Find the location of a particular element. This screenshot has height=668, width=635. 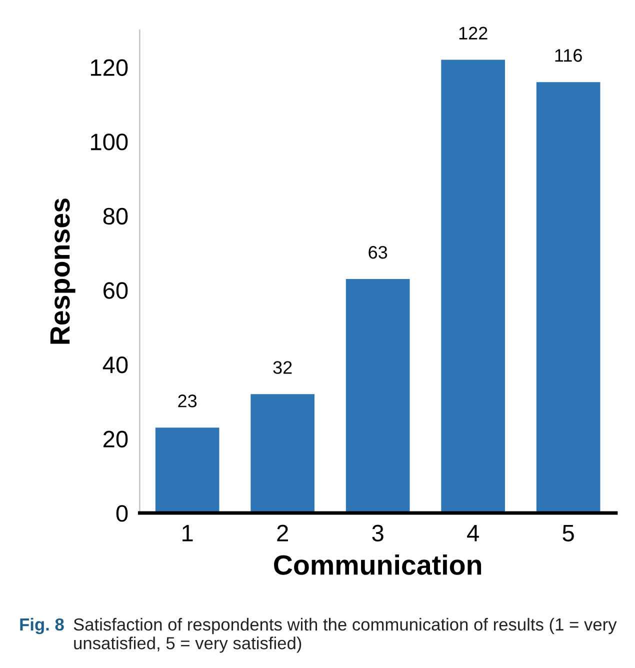

data-label: 122 is located at coordinates (473, 33).